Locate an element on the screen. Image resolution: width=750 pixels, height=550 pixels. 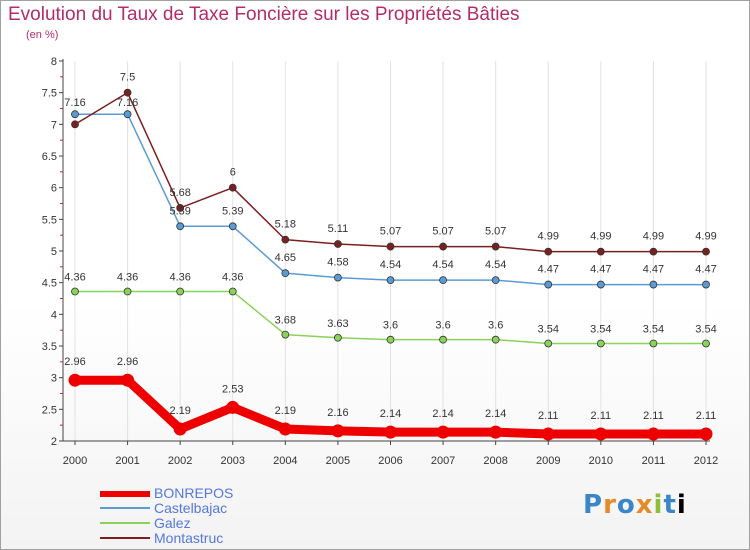
point-montastruc-2012 is located at coordinates (706, 251).